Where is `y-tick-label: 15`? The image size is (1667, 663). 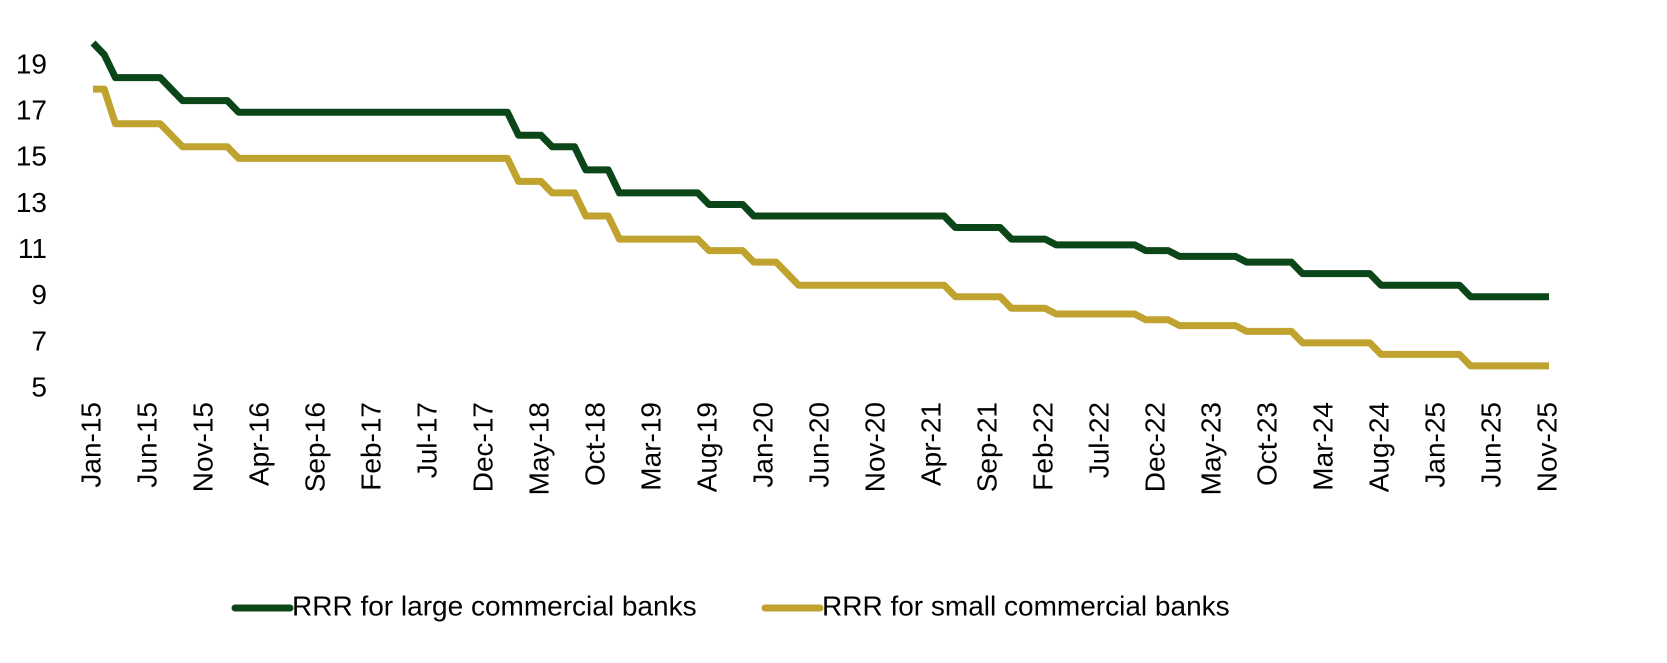
y-tick-label: 15 is located at coordinates (31, 156).